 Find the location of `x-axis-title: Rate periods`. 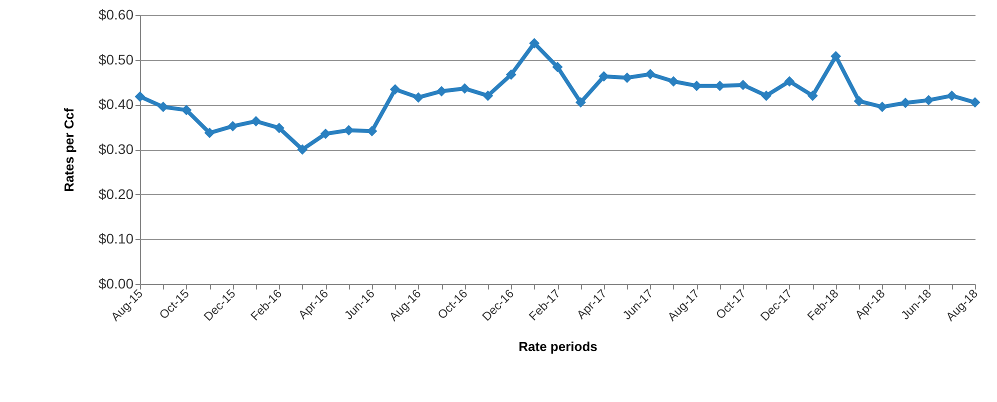

x-axis-title: Rate periods is located at coordinates (558, 346).